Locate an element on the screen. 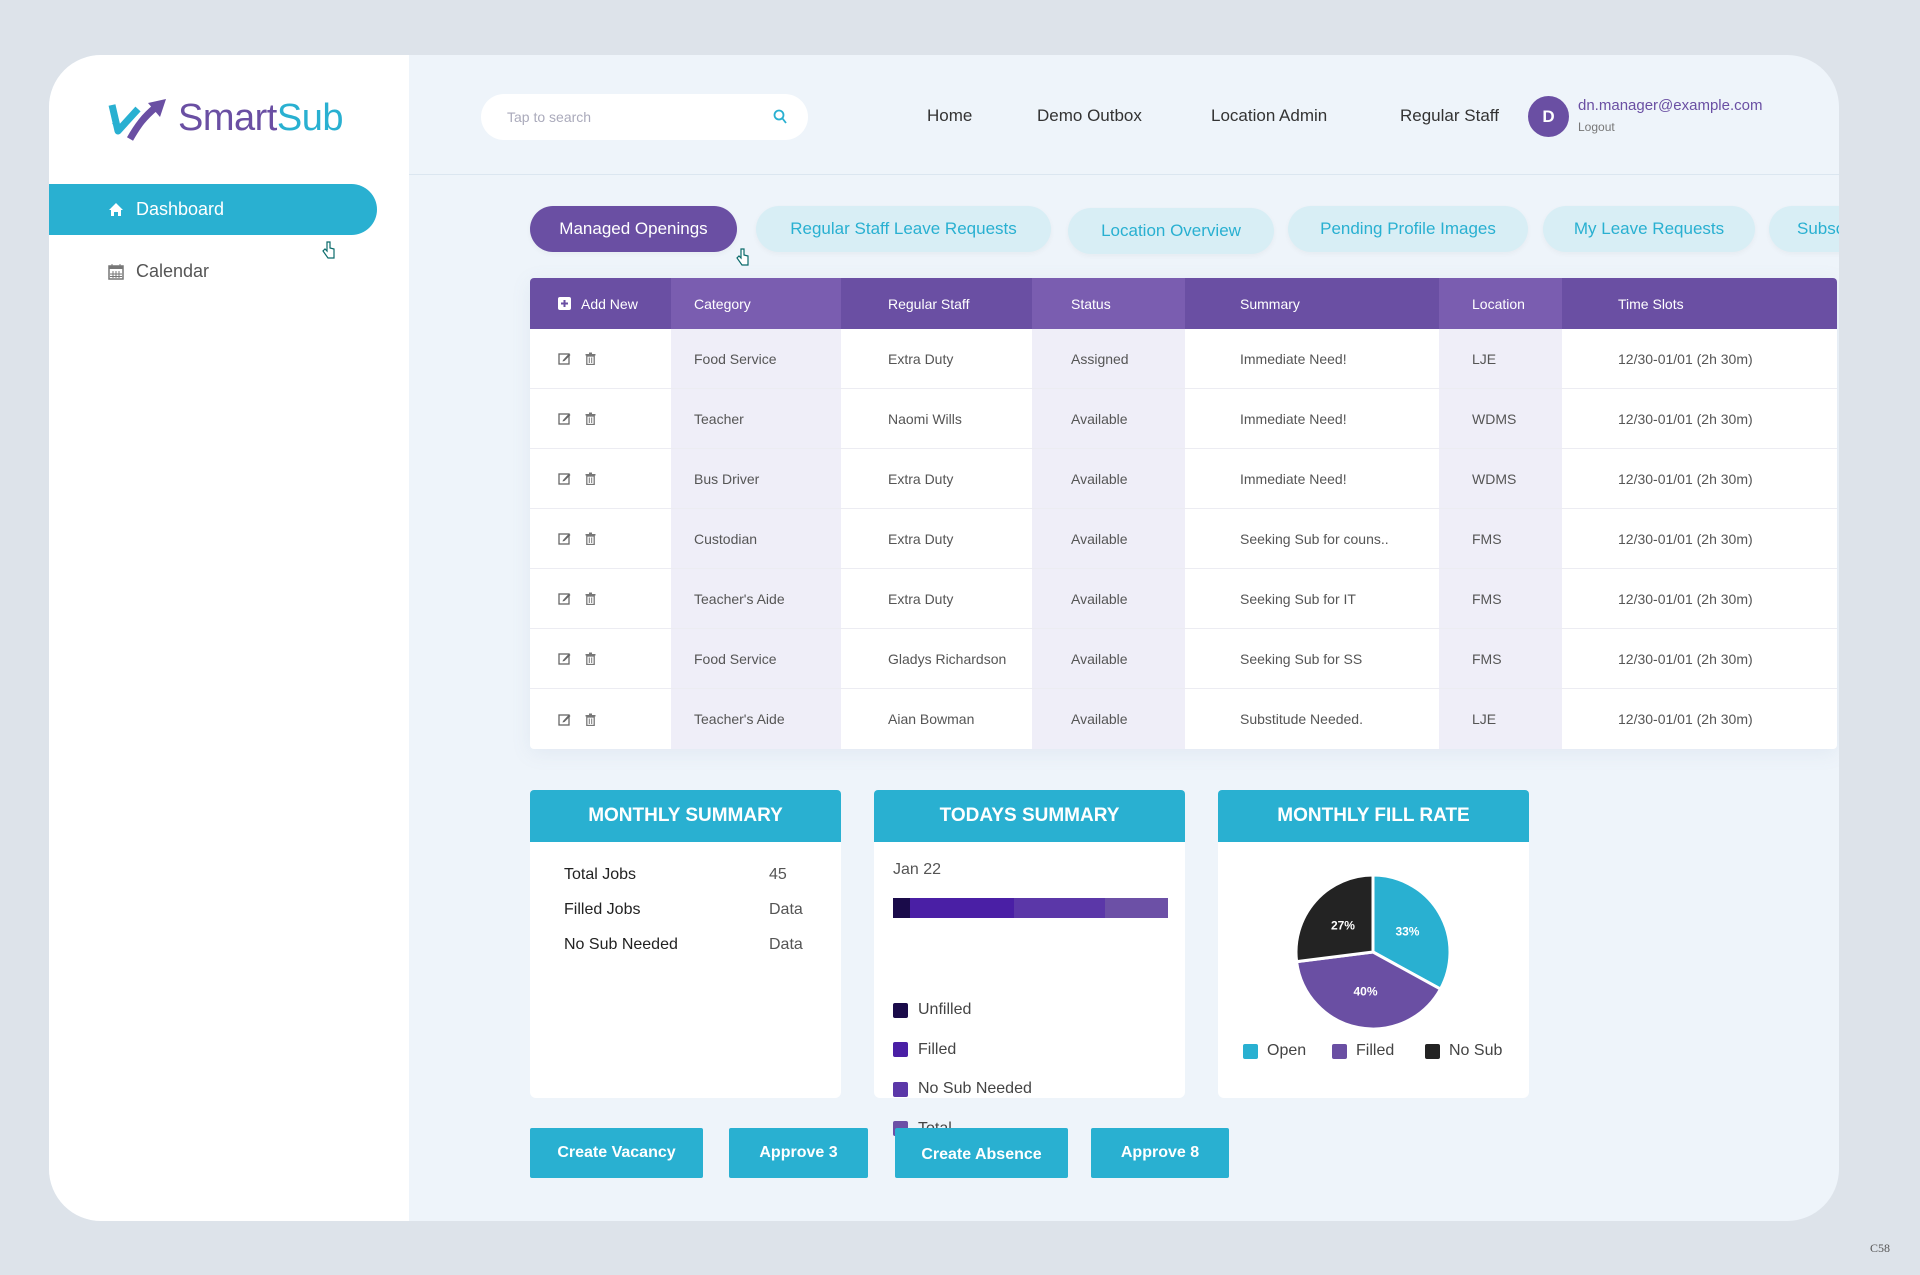 Image resolution: width=1920 pixels, height=1275 pixels. summary-row: Total Jobs 45 is located at coordinates (675, 874).